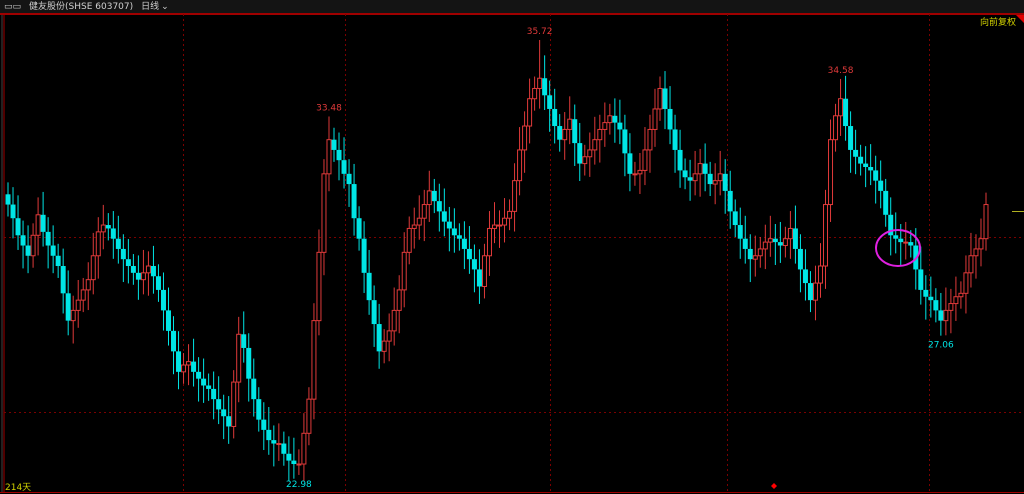 This screenshot has width=1024, height=494. I want to click on stock-name: 健友股份(SHSE 603707), so click(81, 6).